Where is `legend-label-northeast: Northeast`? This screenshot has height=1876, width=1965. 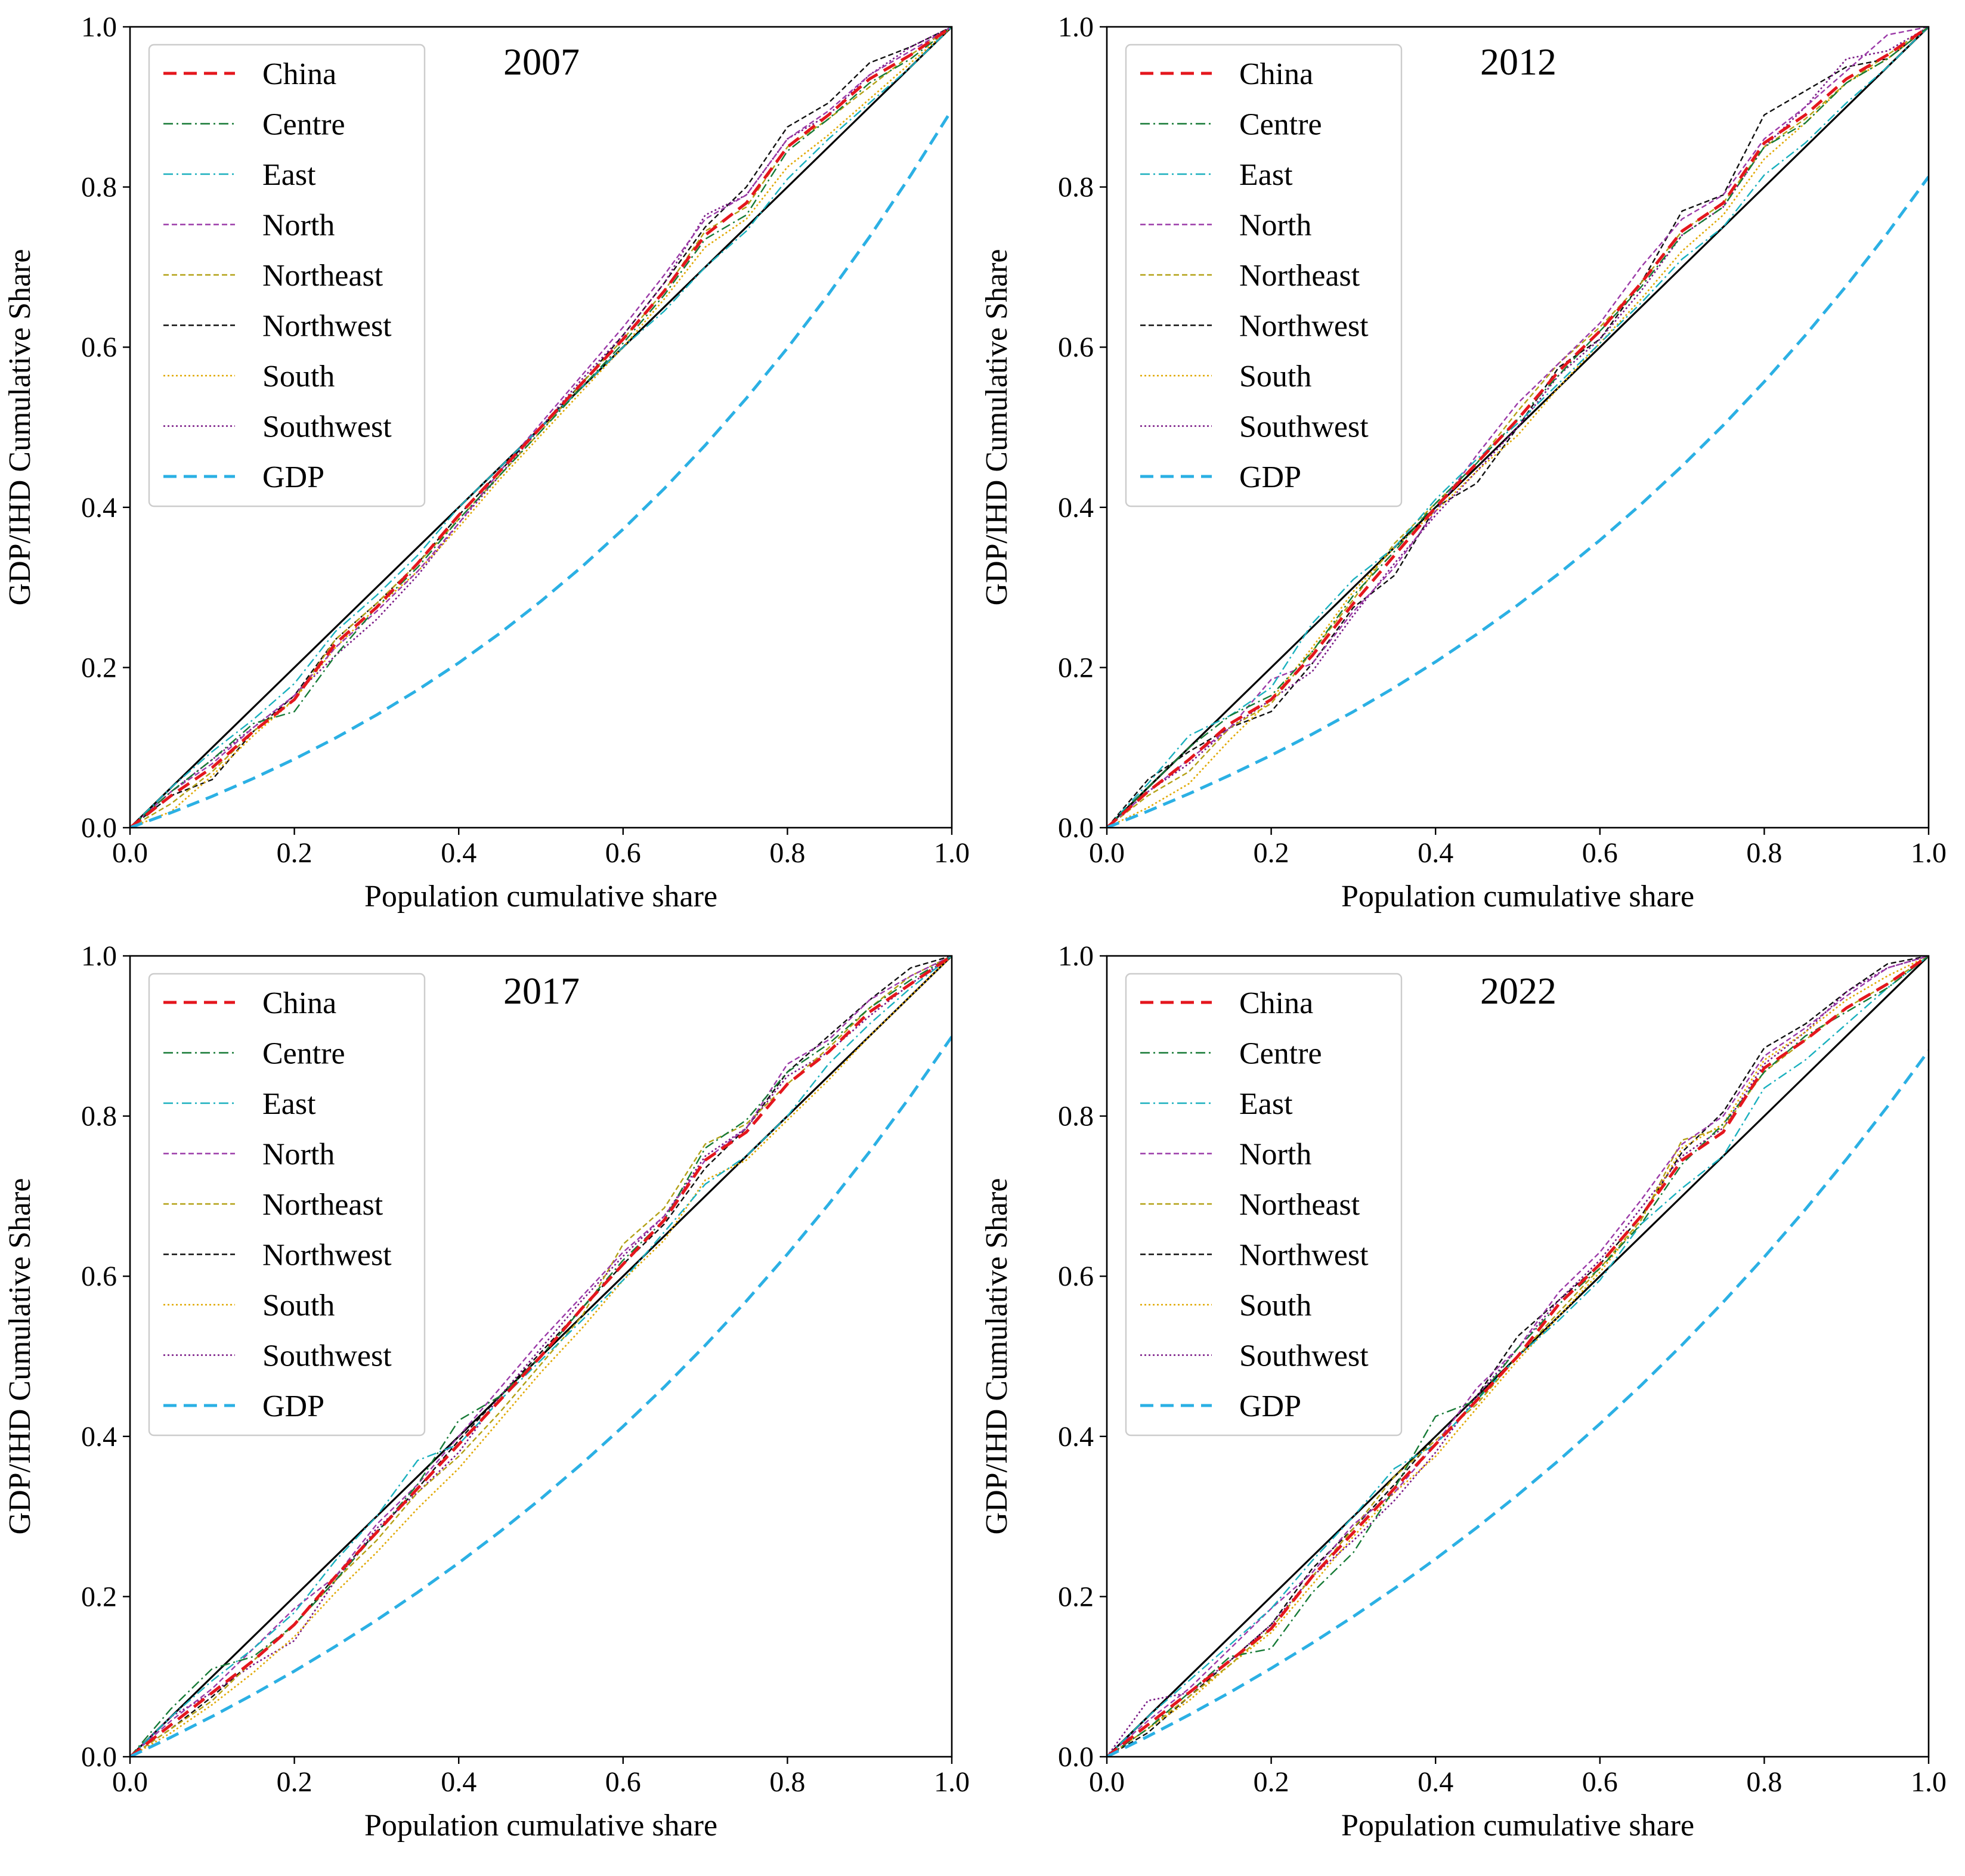
legend-label-northeast: Northeast is located at coordinates (1299, 276).